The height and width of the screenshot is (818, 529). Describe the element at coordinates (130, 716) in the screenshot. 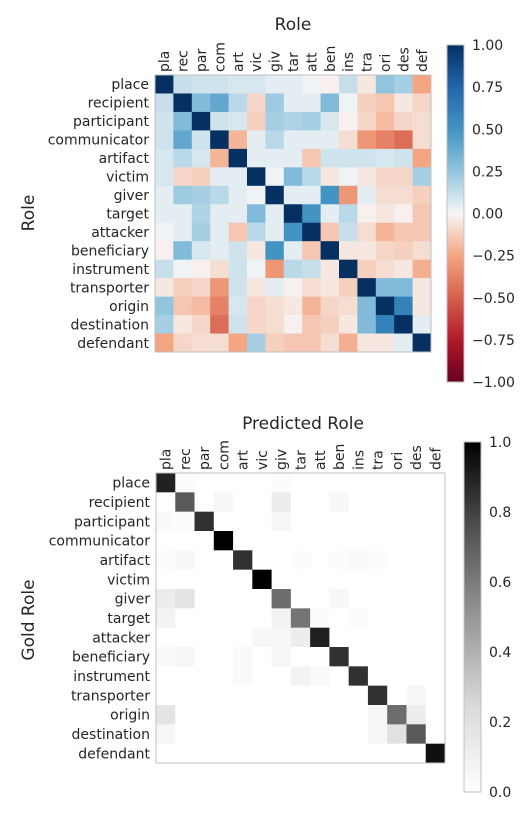

I see `y-tick-label: origin` at that location.